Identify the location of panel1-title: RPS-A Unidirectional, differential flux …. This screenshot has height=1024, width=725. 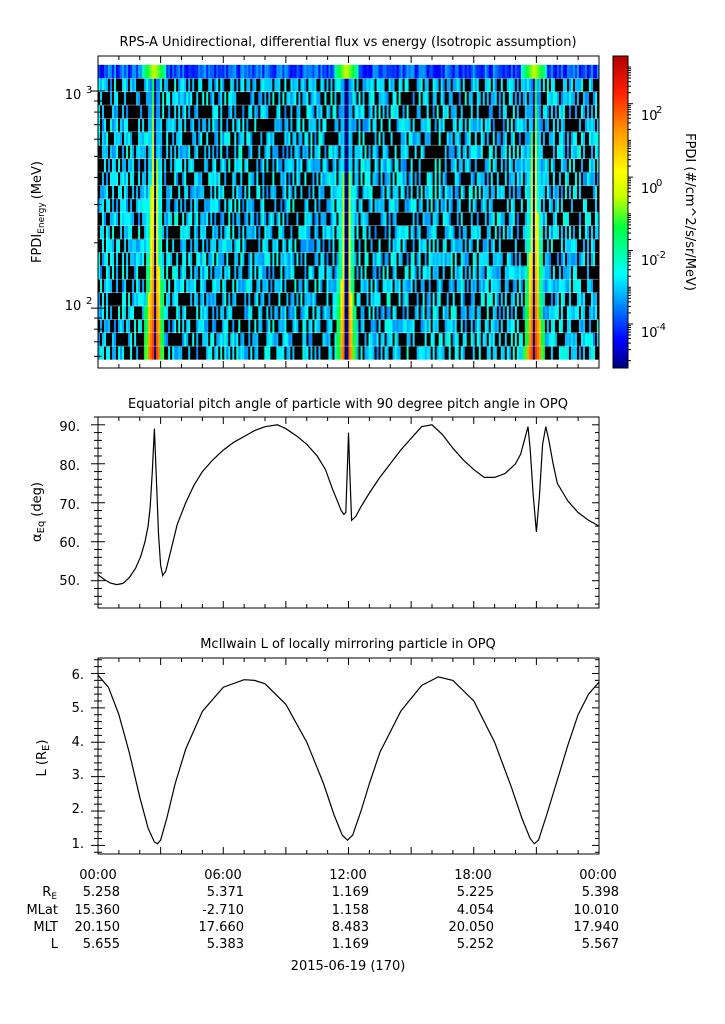
(347, 42).